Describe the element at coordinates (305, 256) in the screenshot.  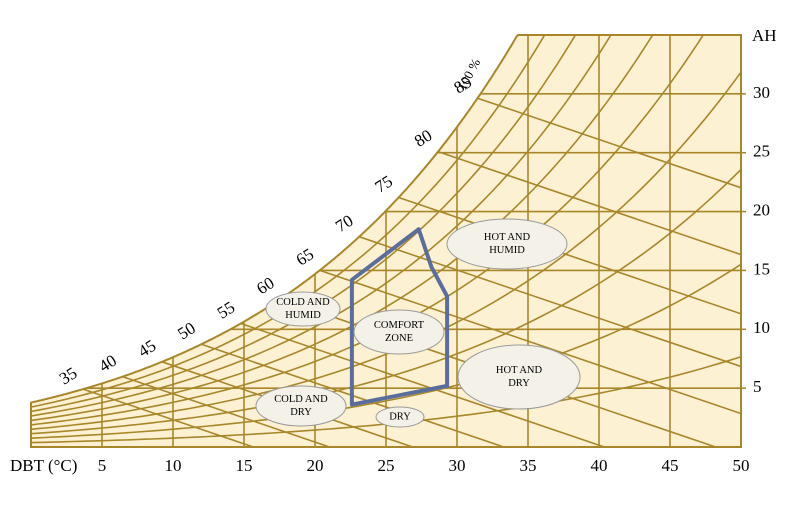
I see `wet-bulb-label: 65` at that location.